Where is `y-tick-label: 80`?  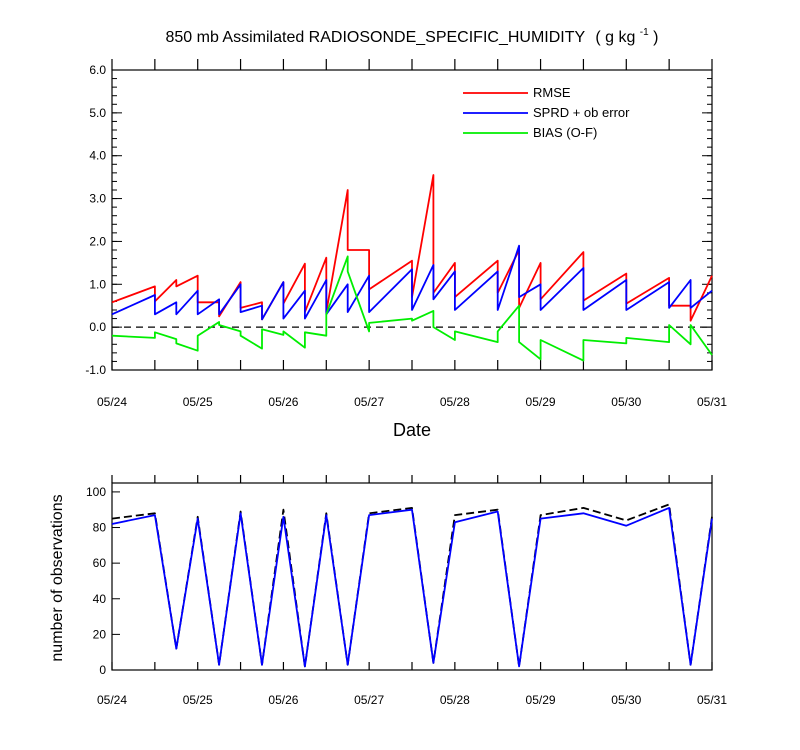
y-tick-label: 80 is located at coordinates (100, 528).